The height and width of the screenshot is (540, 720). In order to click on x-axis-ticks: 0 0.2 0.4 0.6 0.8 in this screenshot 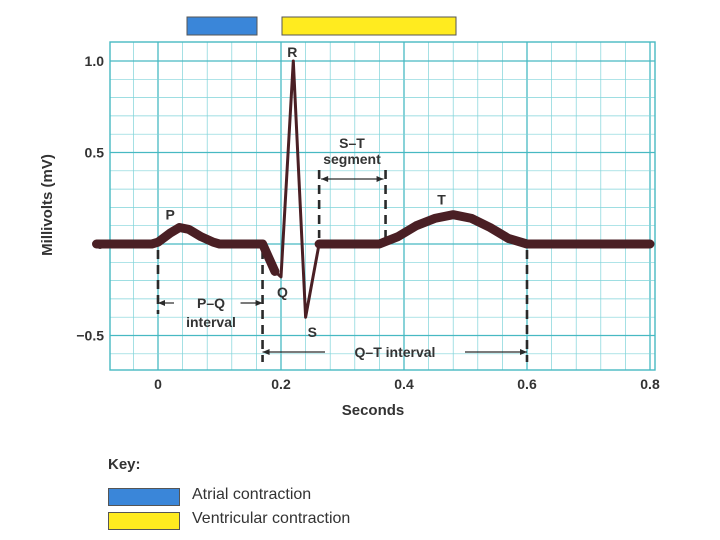, I will do `click(407, 384)`.